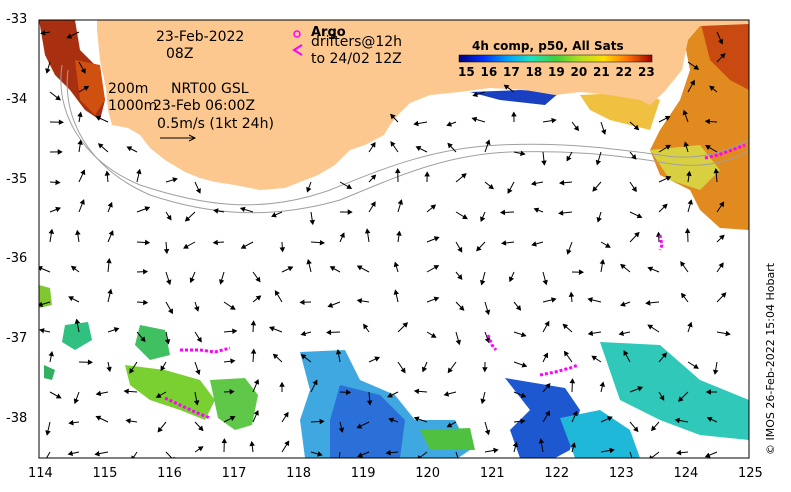 The image size is (791, 492). I want to click on y-tick-label: -36, so click(17, 259).